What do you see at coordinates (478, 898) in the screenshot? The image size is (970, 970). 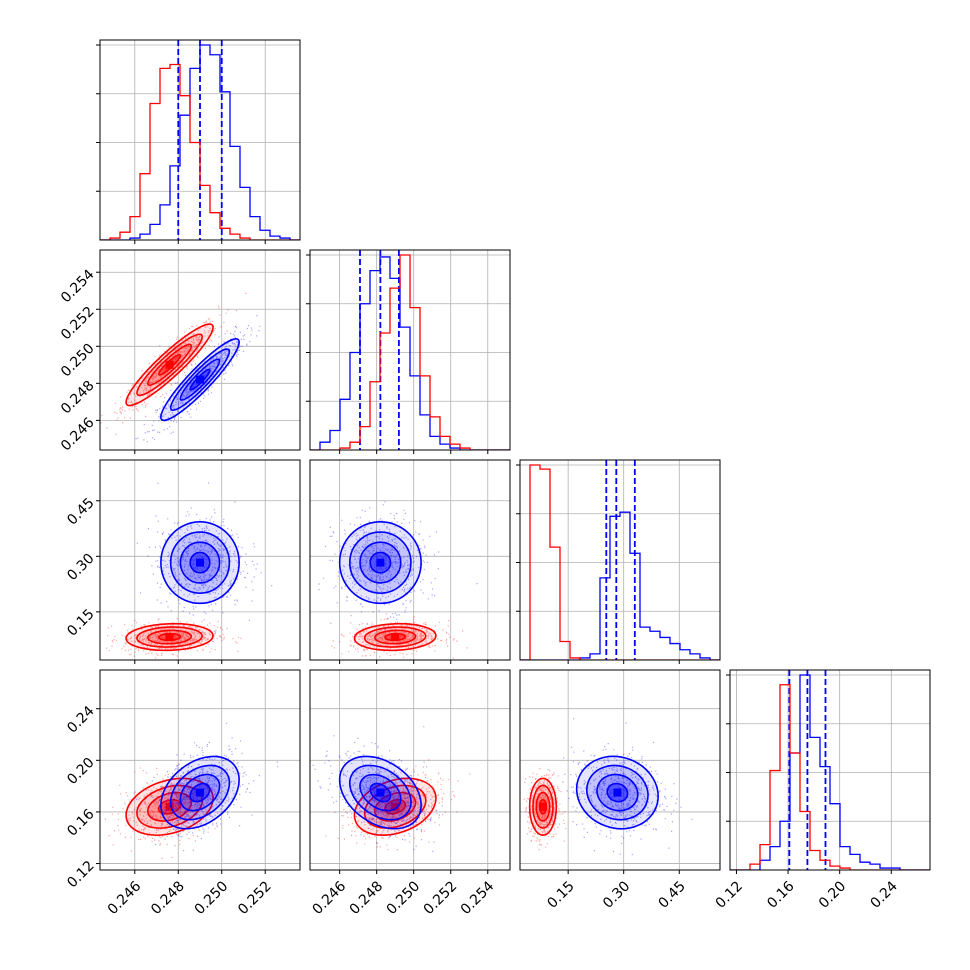 I see `x-tick-label: 0.254` at bounding box center [478, 898].